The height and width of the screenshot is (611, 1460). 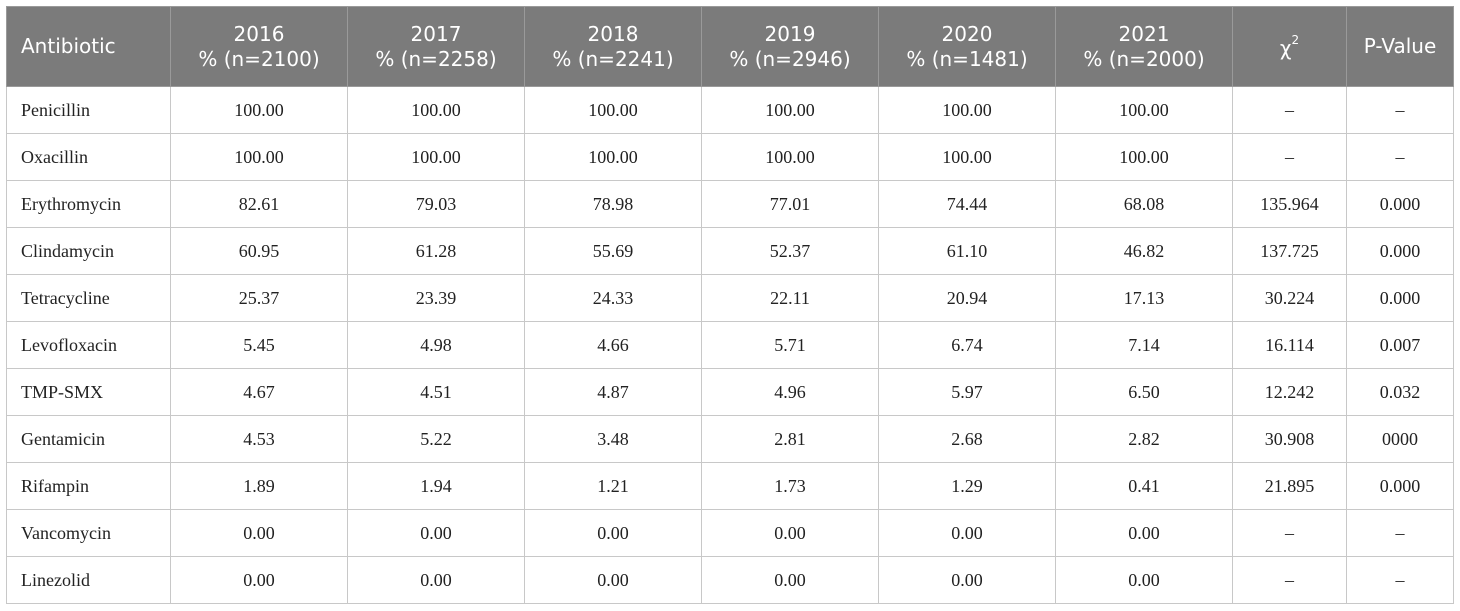 I want to click on cell-y2016: 4.53, so click(x=259, y=439).